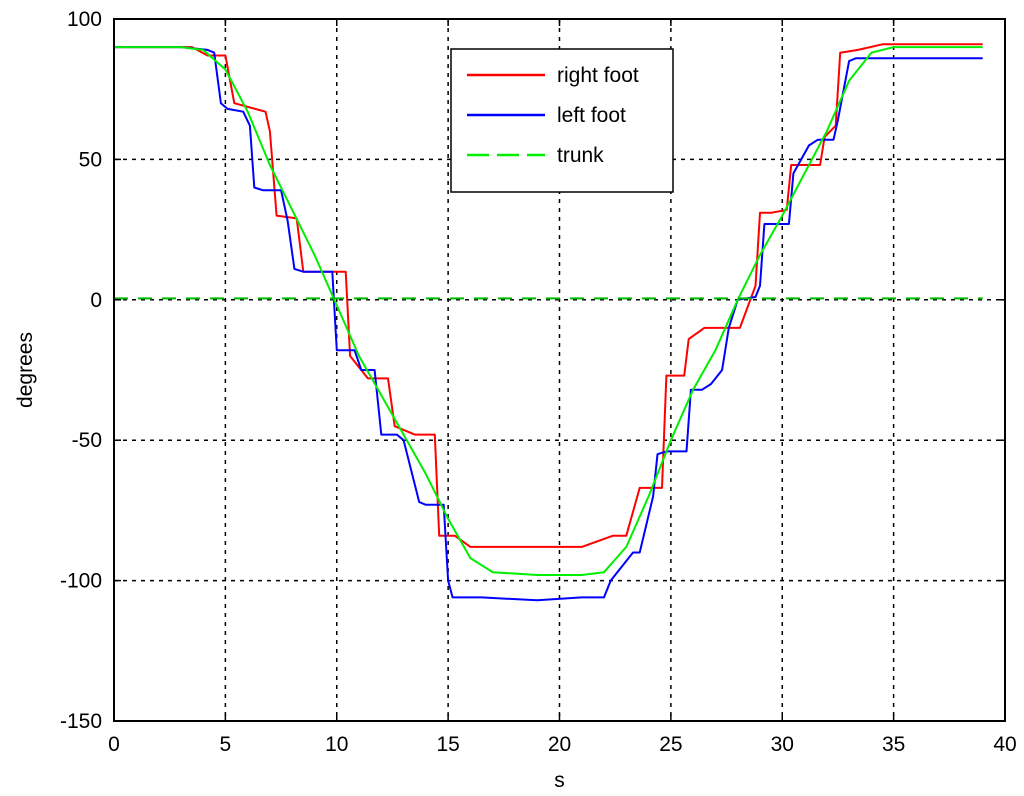 The height and width of the screenshot is (796, 1024). I want to click on y-axis-label: degrees, so click(25, 370).